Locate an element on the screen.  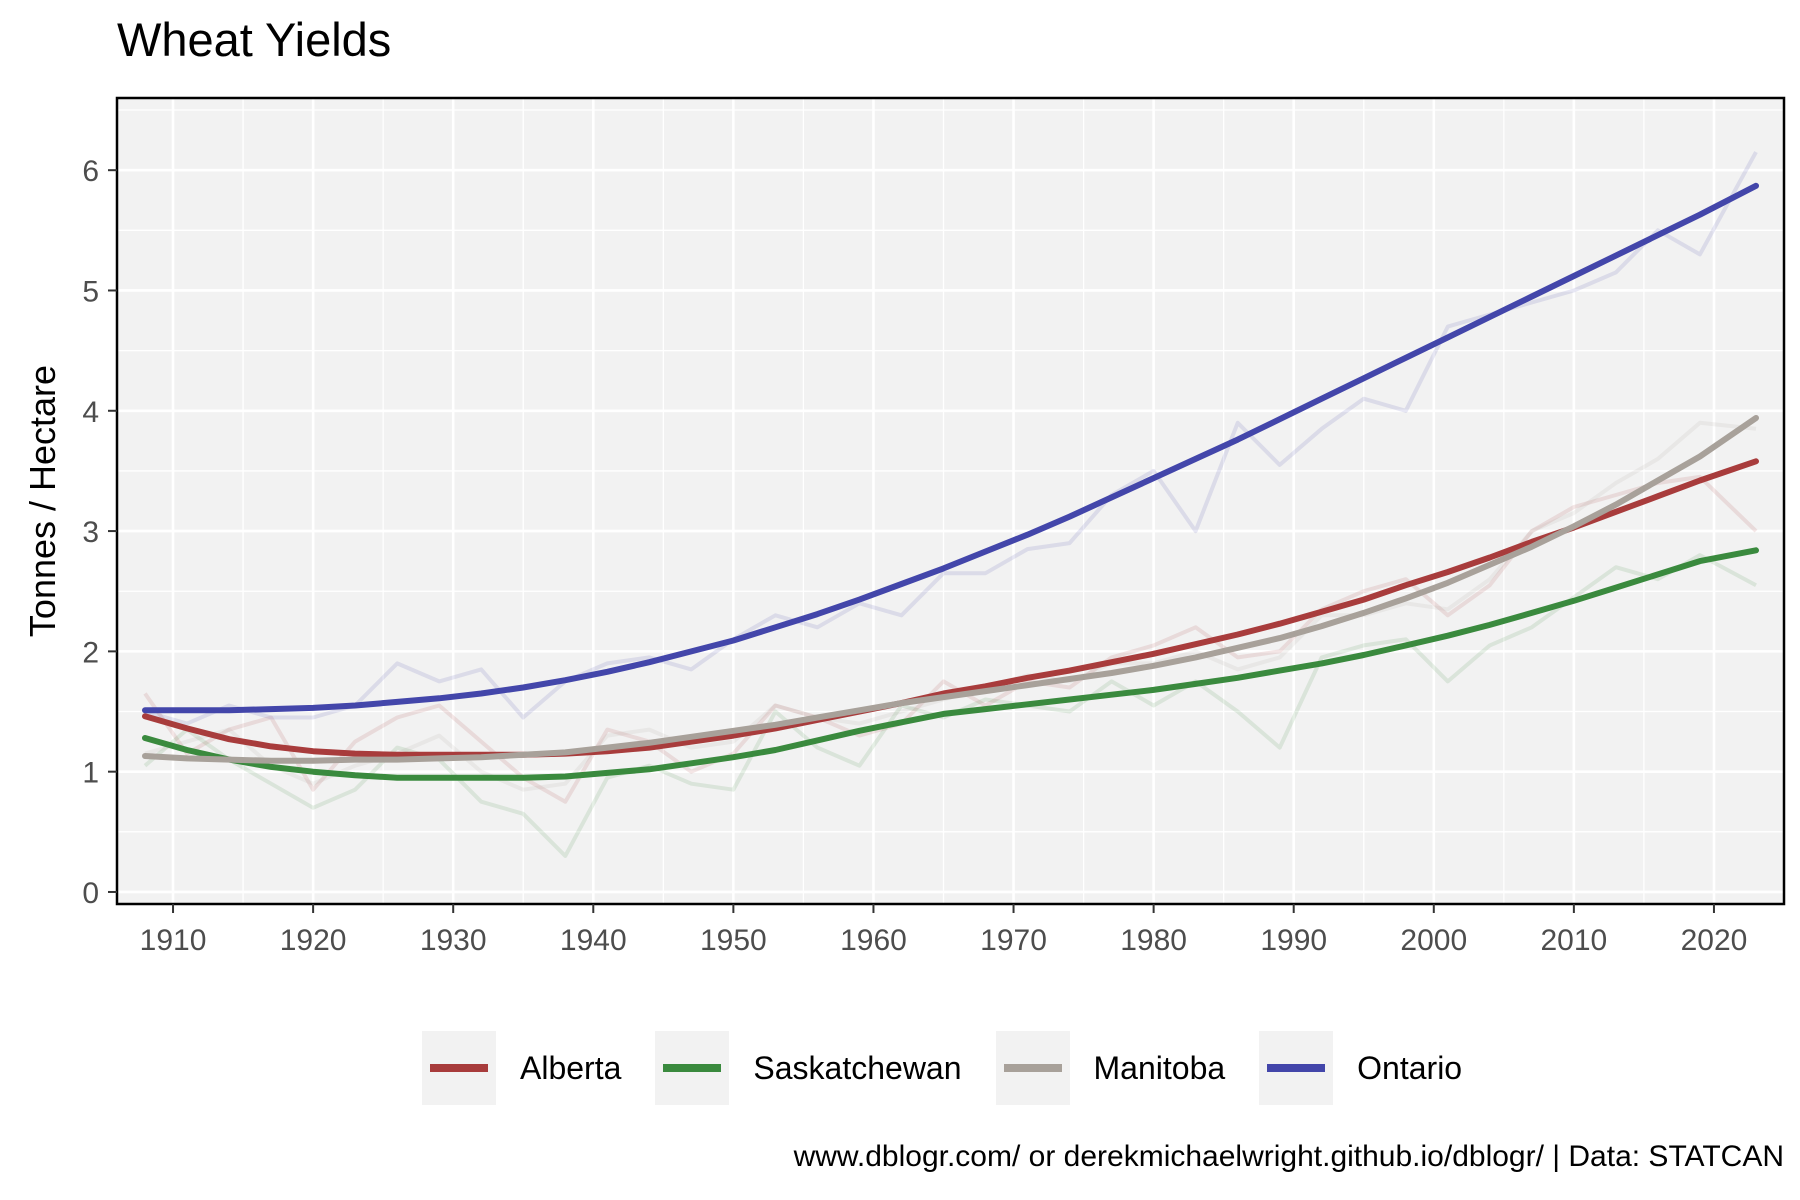
legend: Alberta Saskatchewan Manitoba Ontario is located at coordinates (959, 1068).